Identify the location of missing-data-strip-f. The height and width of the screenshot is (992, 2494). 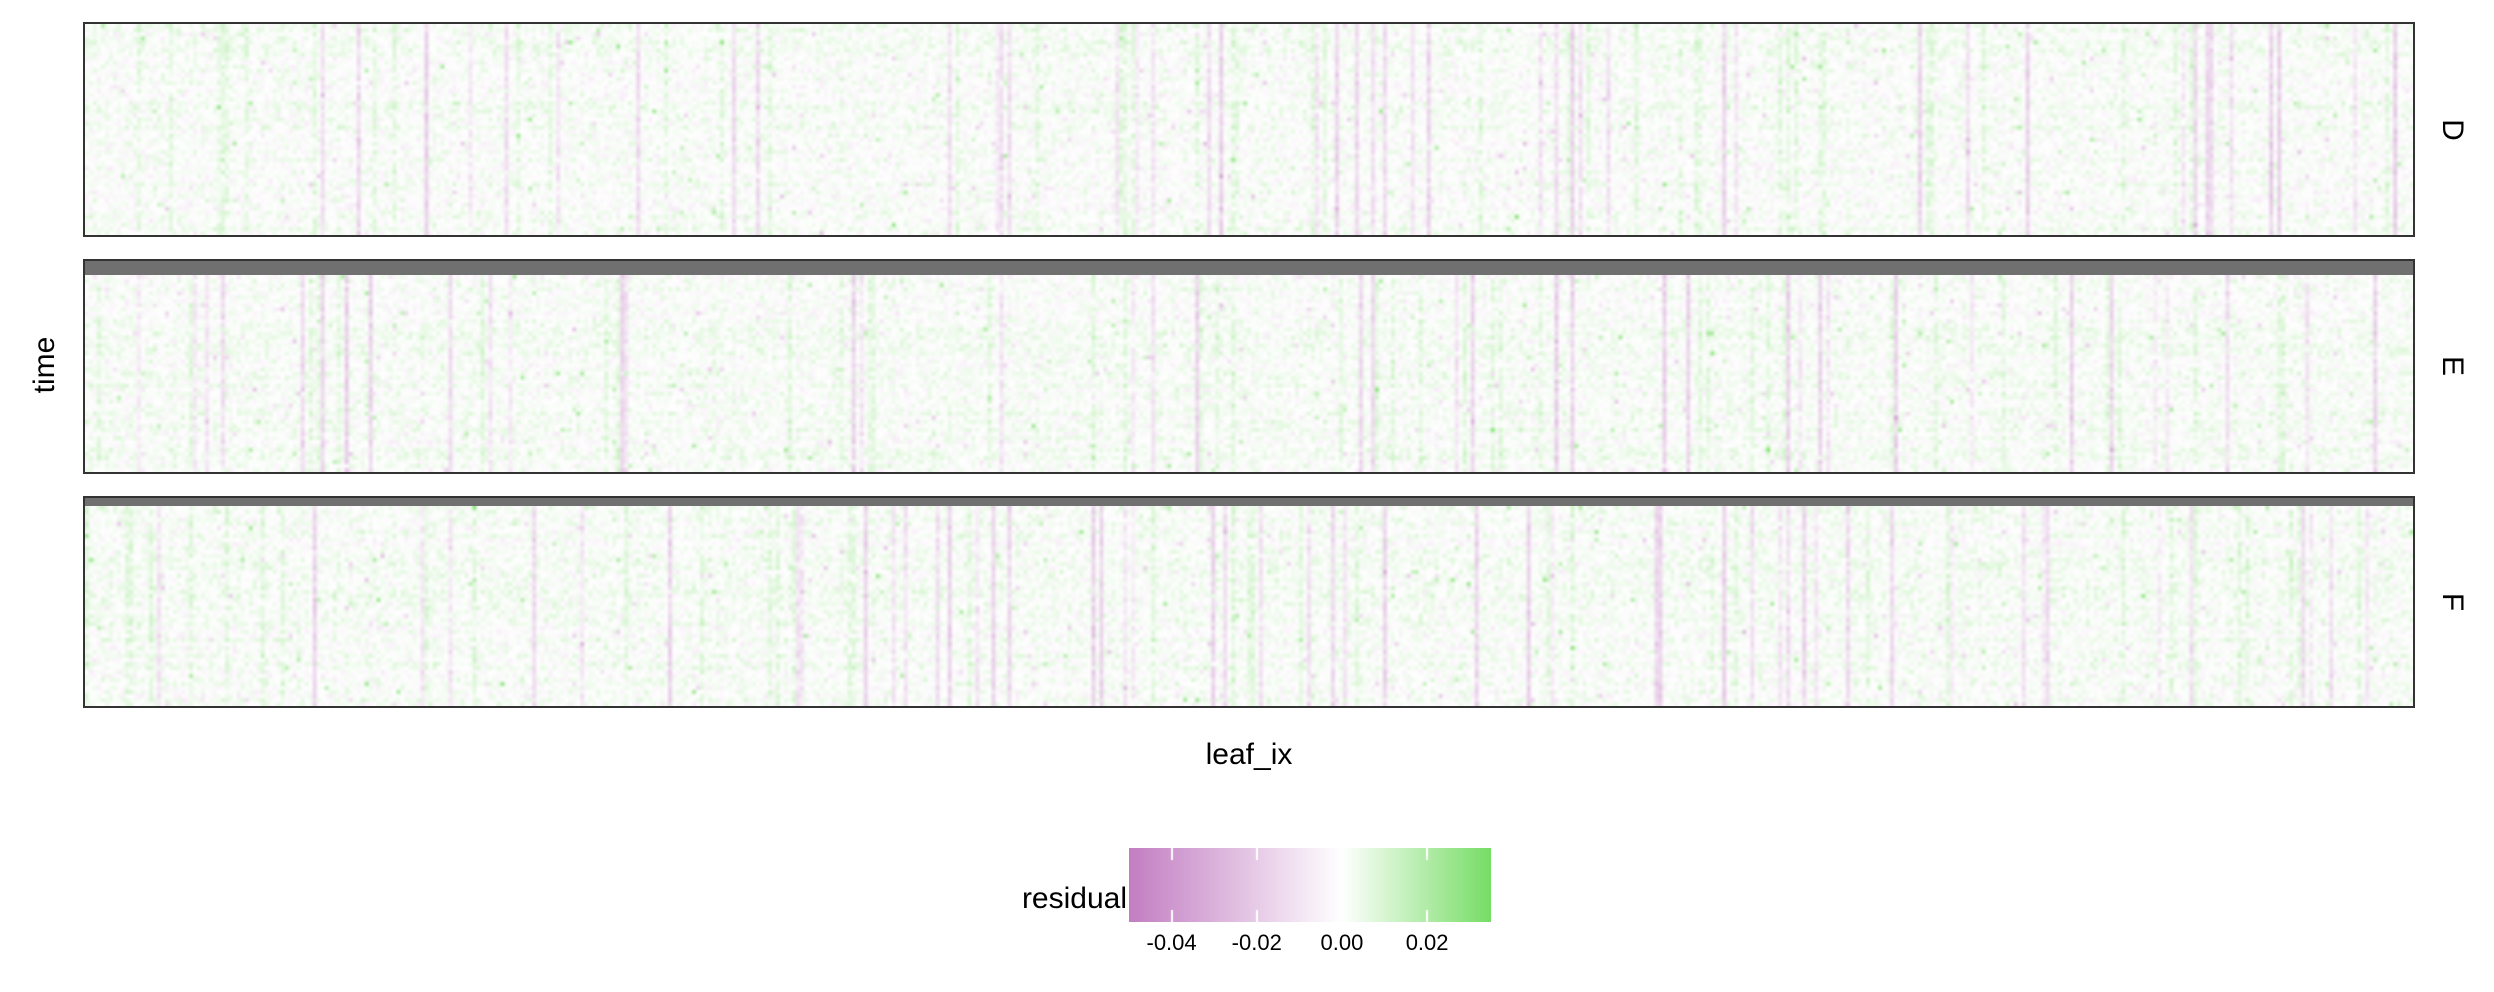
(1249, 502).